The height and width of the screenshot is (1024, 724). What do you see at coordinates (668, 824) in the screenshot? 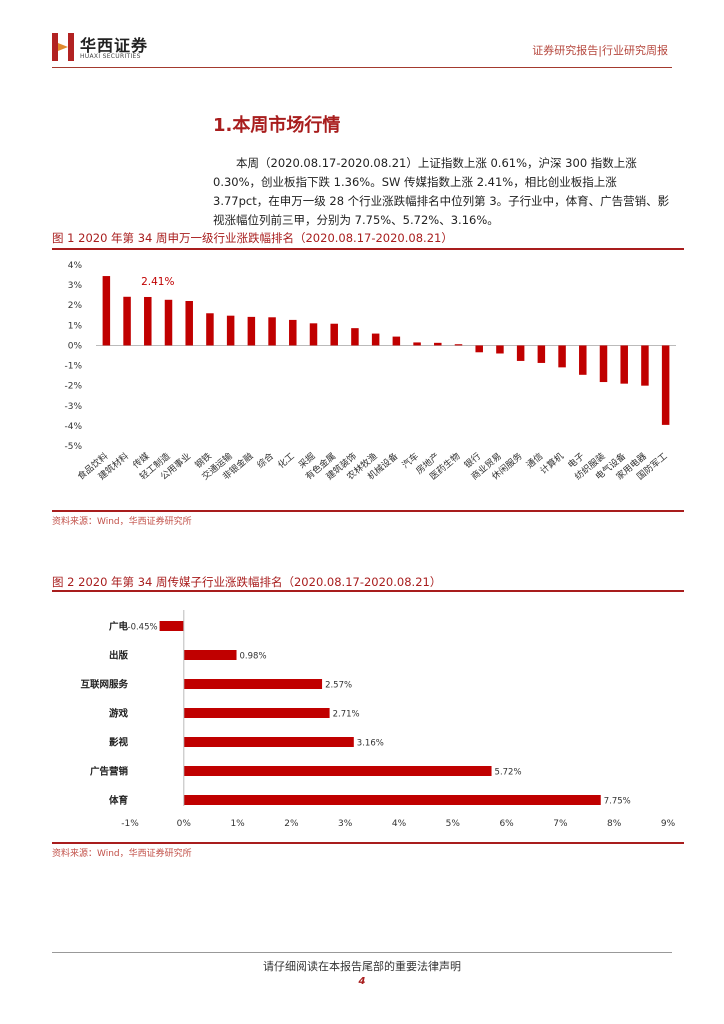
I see `x-tick-label: 9%` at bounding box center [668, 824].